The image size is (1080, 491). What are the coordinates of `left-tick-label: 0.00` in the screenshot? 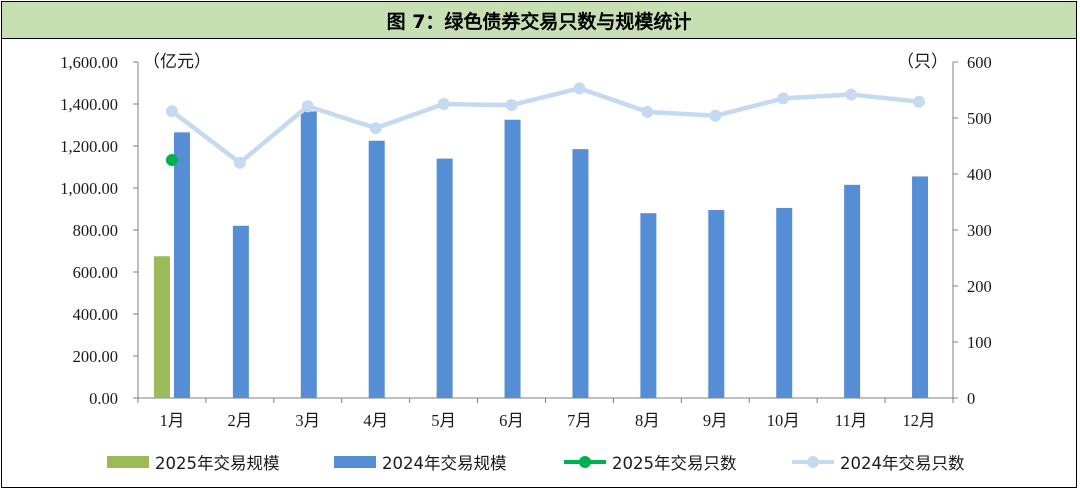 It's located at (103, 398).